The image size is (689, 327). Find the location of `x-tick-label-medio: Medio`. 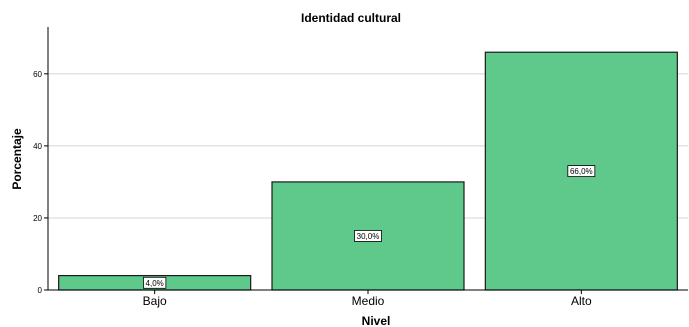

x-tick-label-medio: Medio is located at coordinates (368, 301).